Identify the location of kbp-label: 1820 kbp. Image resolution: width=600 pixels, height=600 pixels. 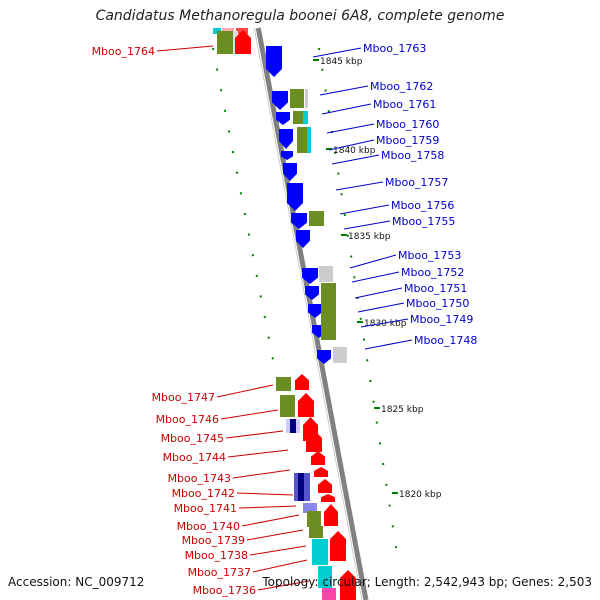
(420, 495).